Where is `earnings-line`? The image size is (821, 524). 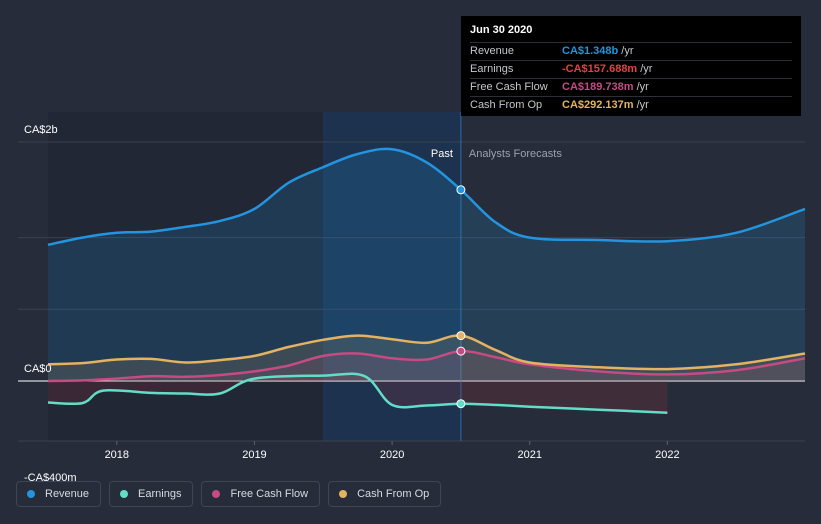 earnings-line is located at coordinates (357, 393).